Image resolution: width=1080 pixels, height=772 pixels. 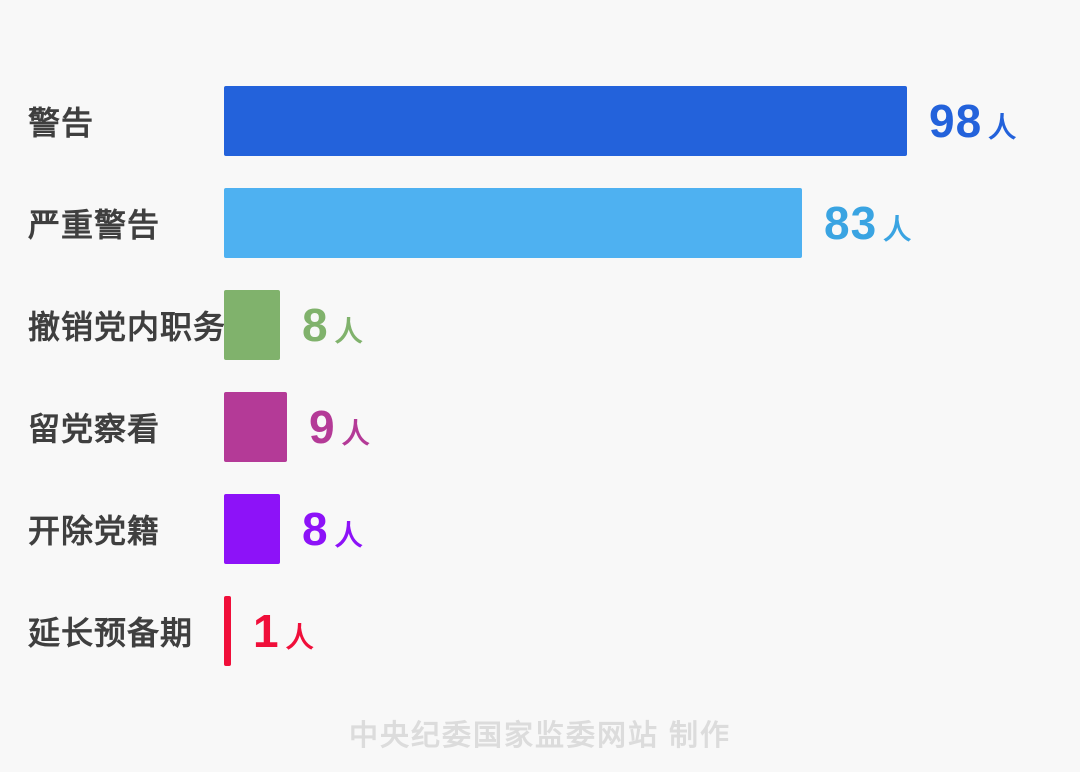 I want to click on category-label: 开除党籍, so click(x=94, y=531).